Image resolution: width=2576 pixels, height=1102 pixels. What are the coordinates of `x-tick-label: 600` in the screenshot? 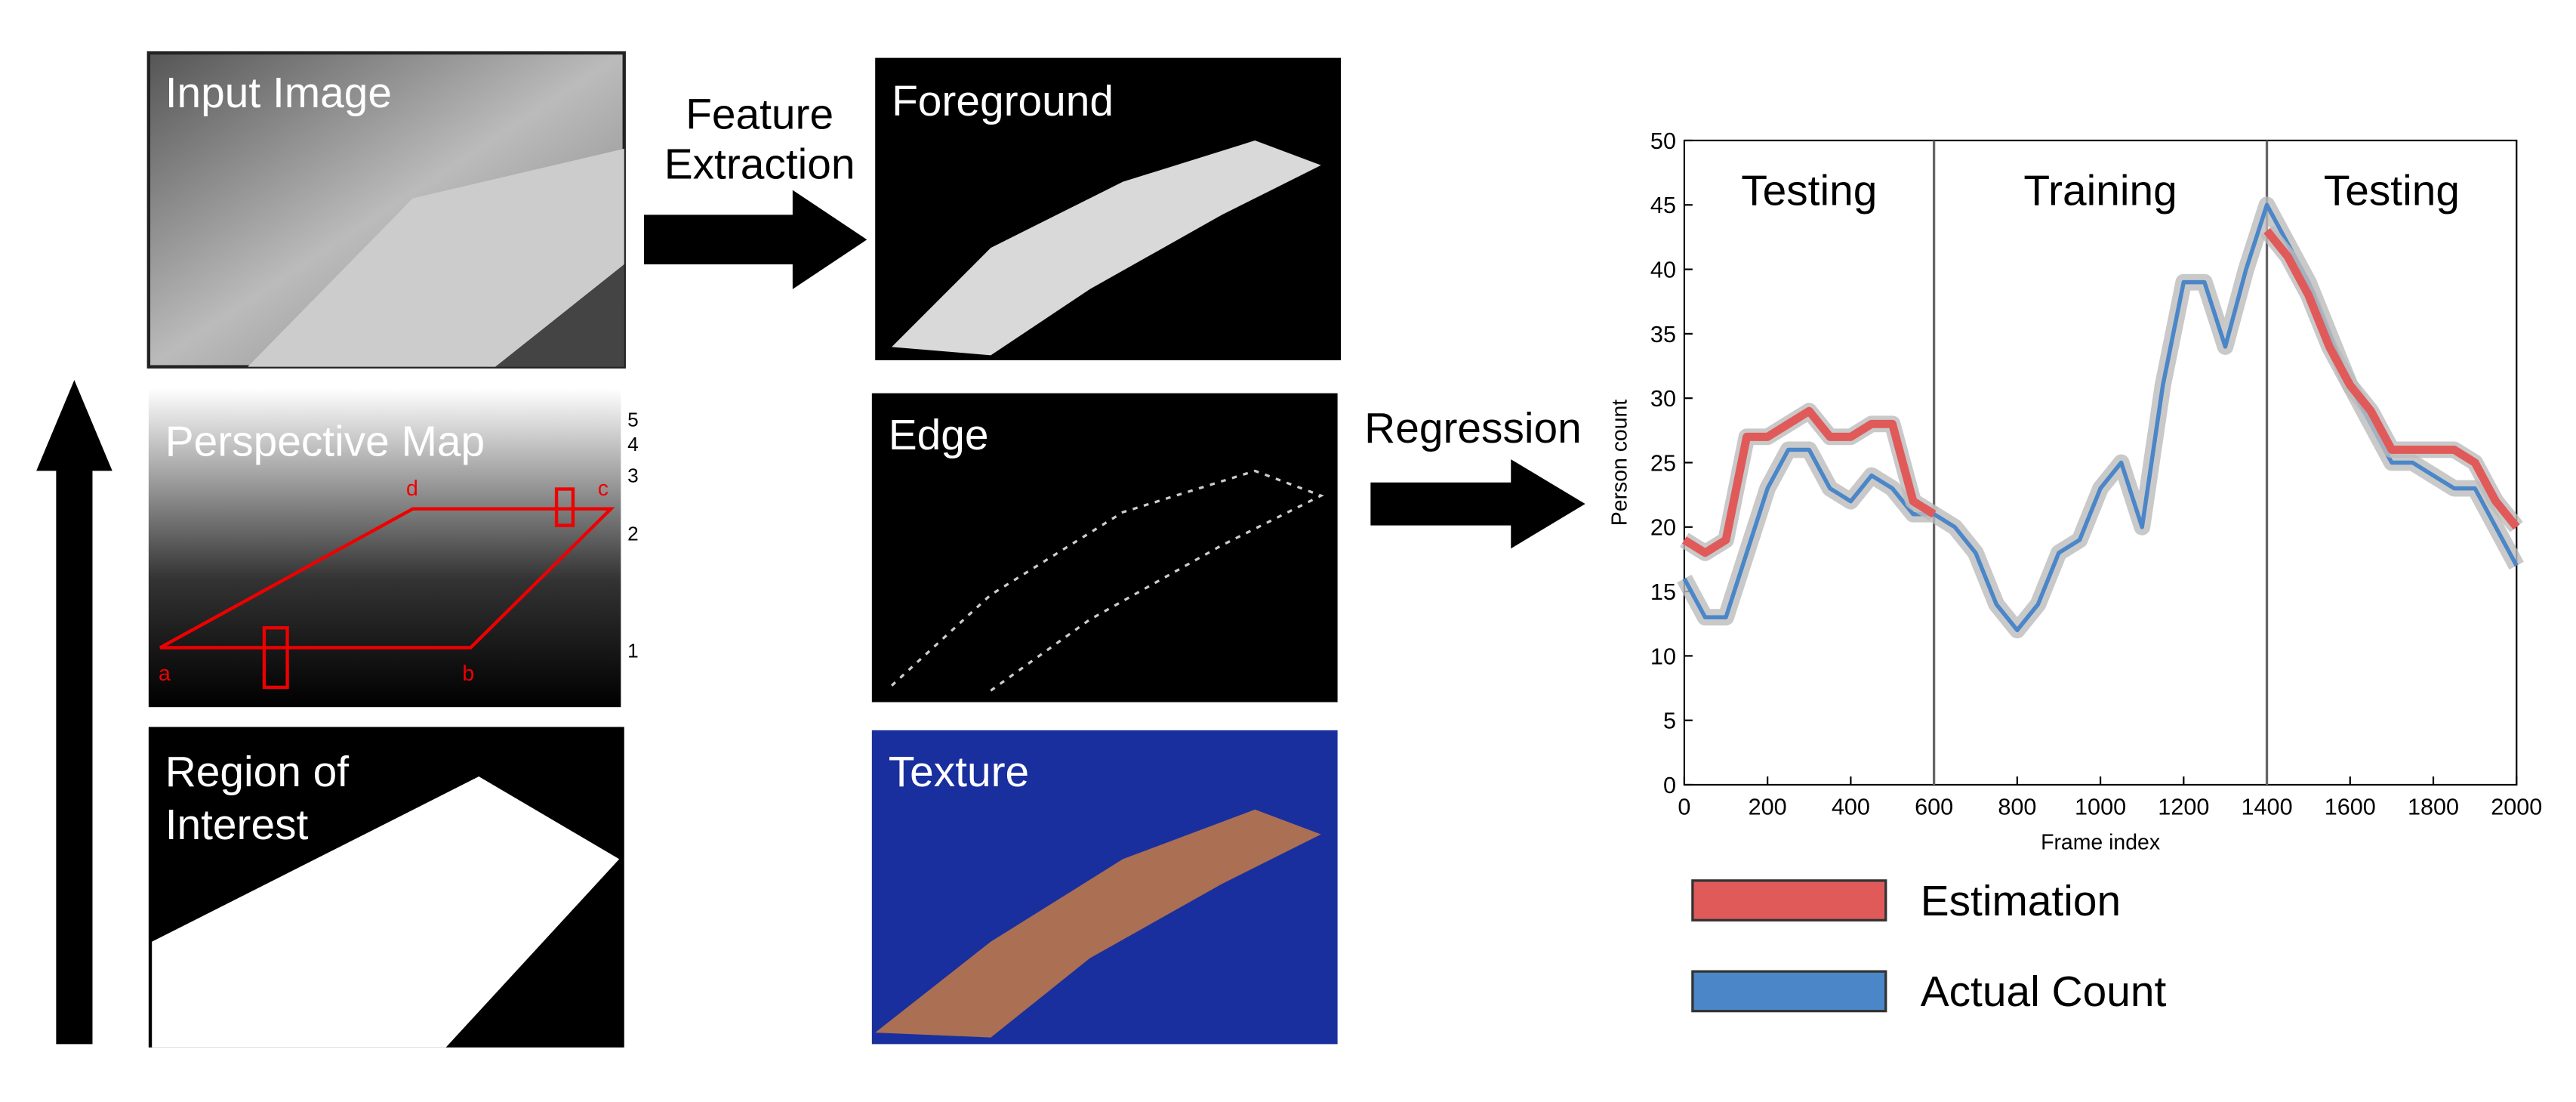 It's located at (1934, 807).